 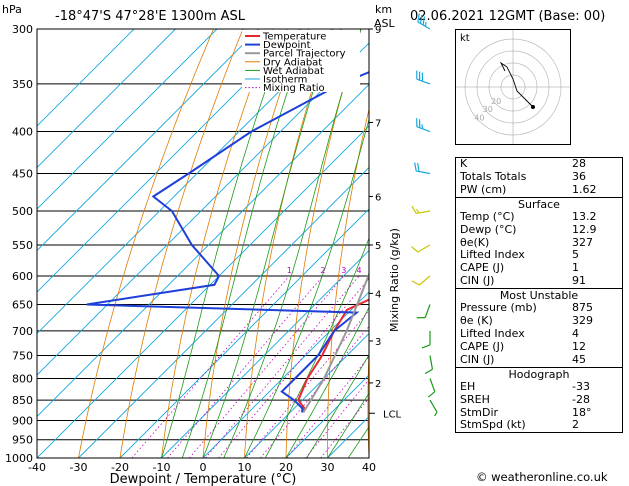 What do you see at coordinates (539, 242) in the screenshot?
I see `panel-row: θe(K) 327` at bounding box center [539, 242].